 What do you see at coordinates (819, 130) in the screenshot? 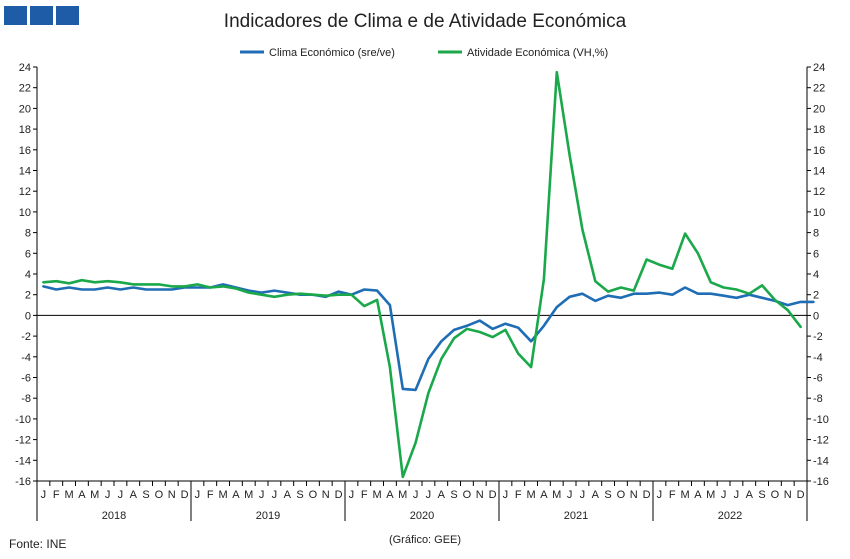
I see `y-tick-label-right: 18` at bounding box center [819, 130].